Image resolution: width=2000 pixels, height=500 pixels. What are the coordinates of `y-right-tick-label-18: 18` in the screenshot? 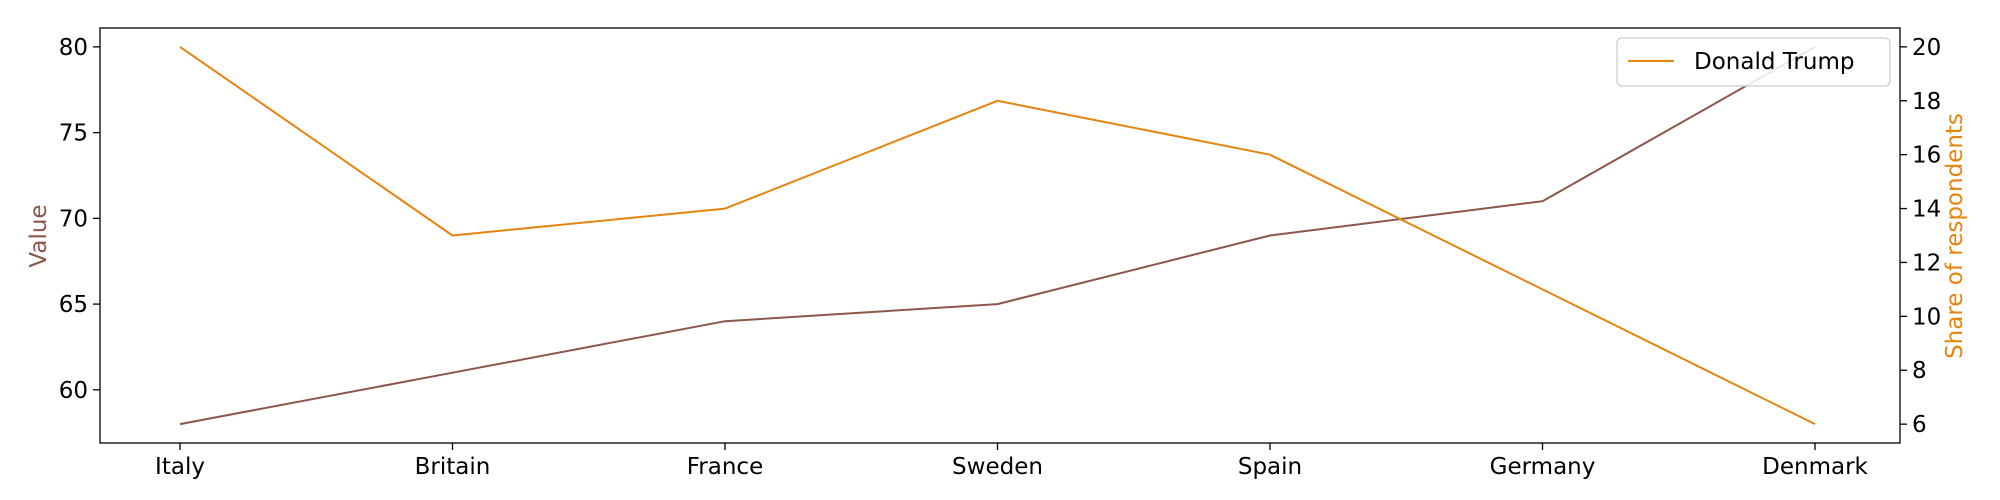 It's located at (1926, 102).